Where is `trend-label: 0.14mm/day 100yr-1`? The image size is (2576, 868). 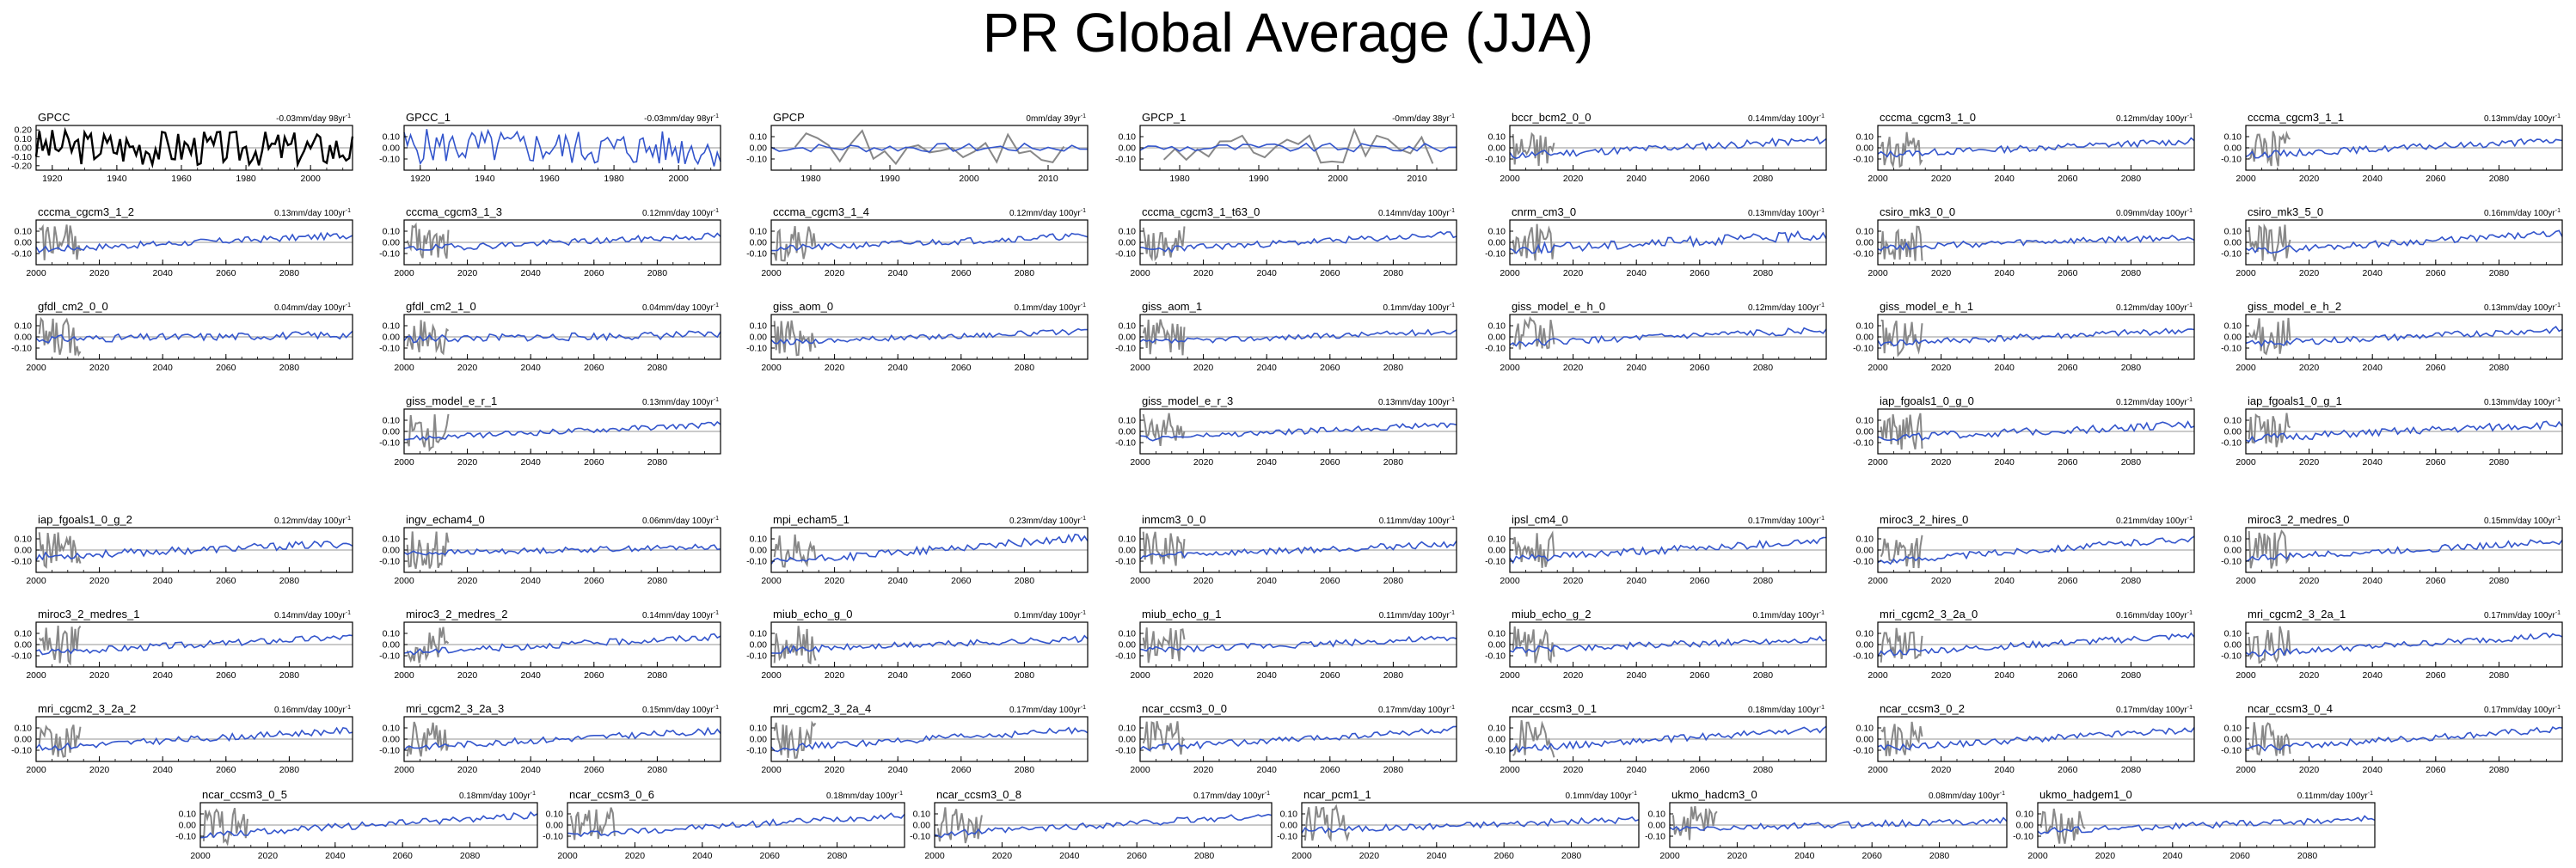 trend-label: 0.14mm/day 100yr-1 is located at coordinates (312, 615).